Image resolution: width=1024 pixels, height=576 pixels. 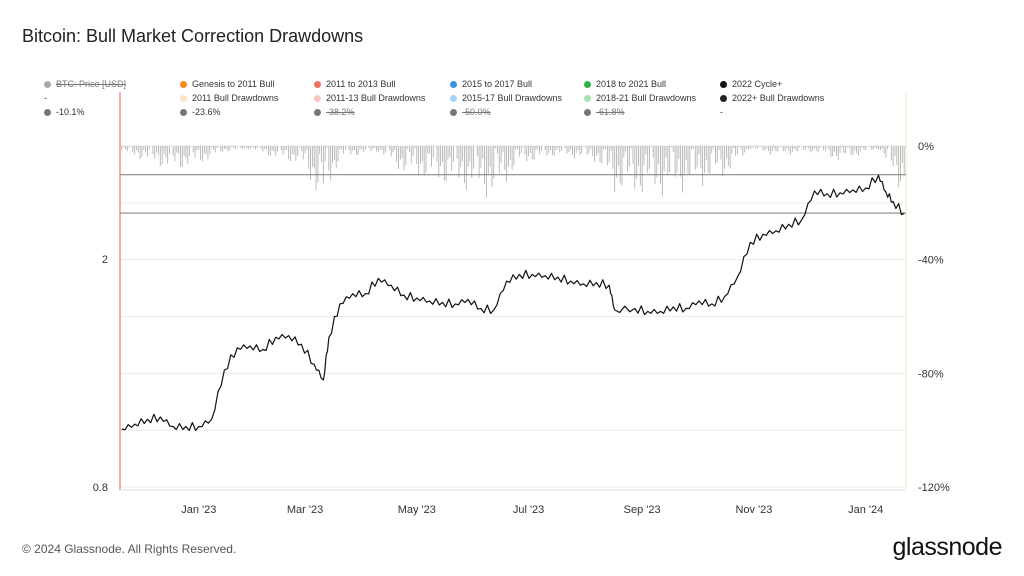 I want to click on y-right-tick-label: -80%, so click(x=931, y=374).